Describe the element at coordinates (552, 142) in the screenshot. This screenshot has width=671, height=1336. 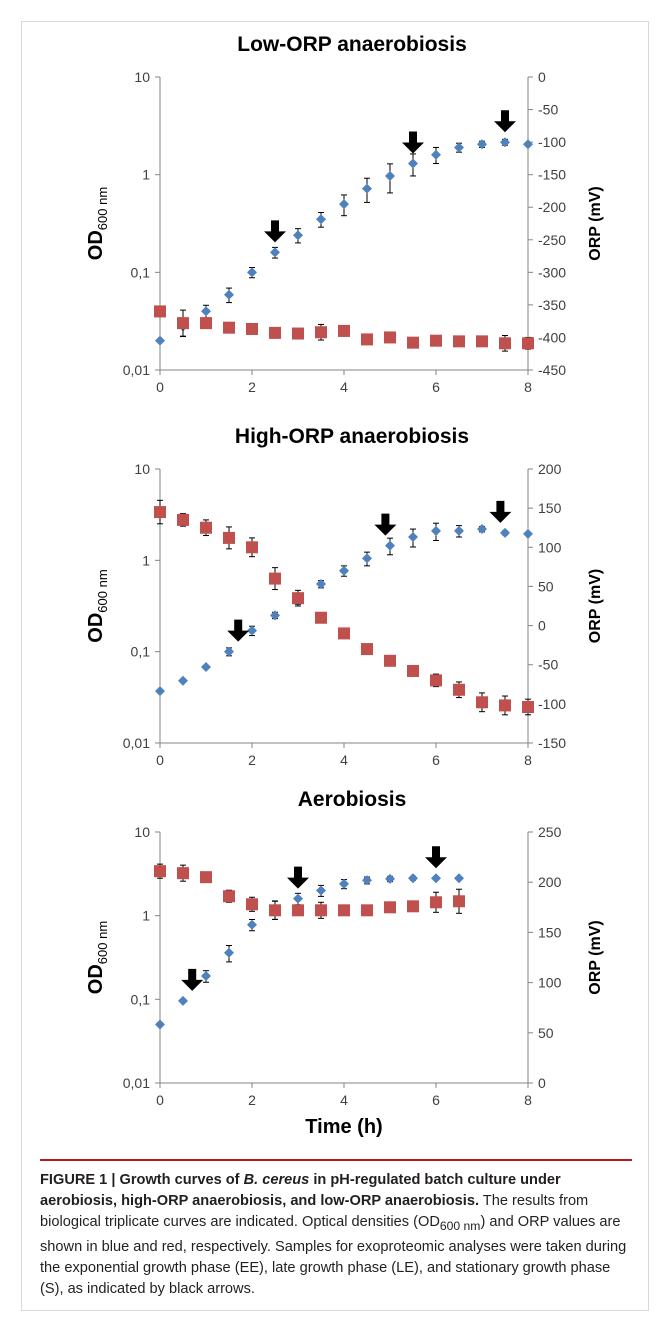
I see `y-right-tick-label: -100` at that location.